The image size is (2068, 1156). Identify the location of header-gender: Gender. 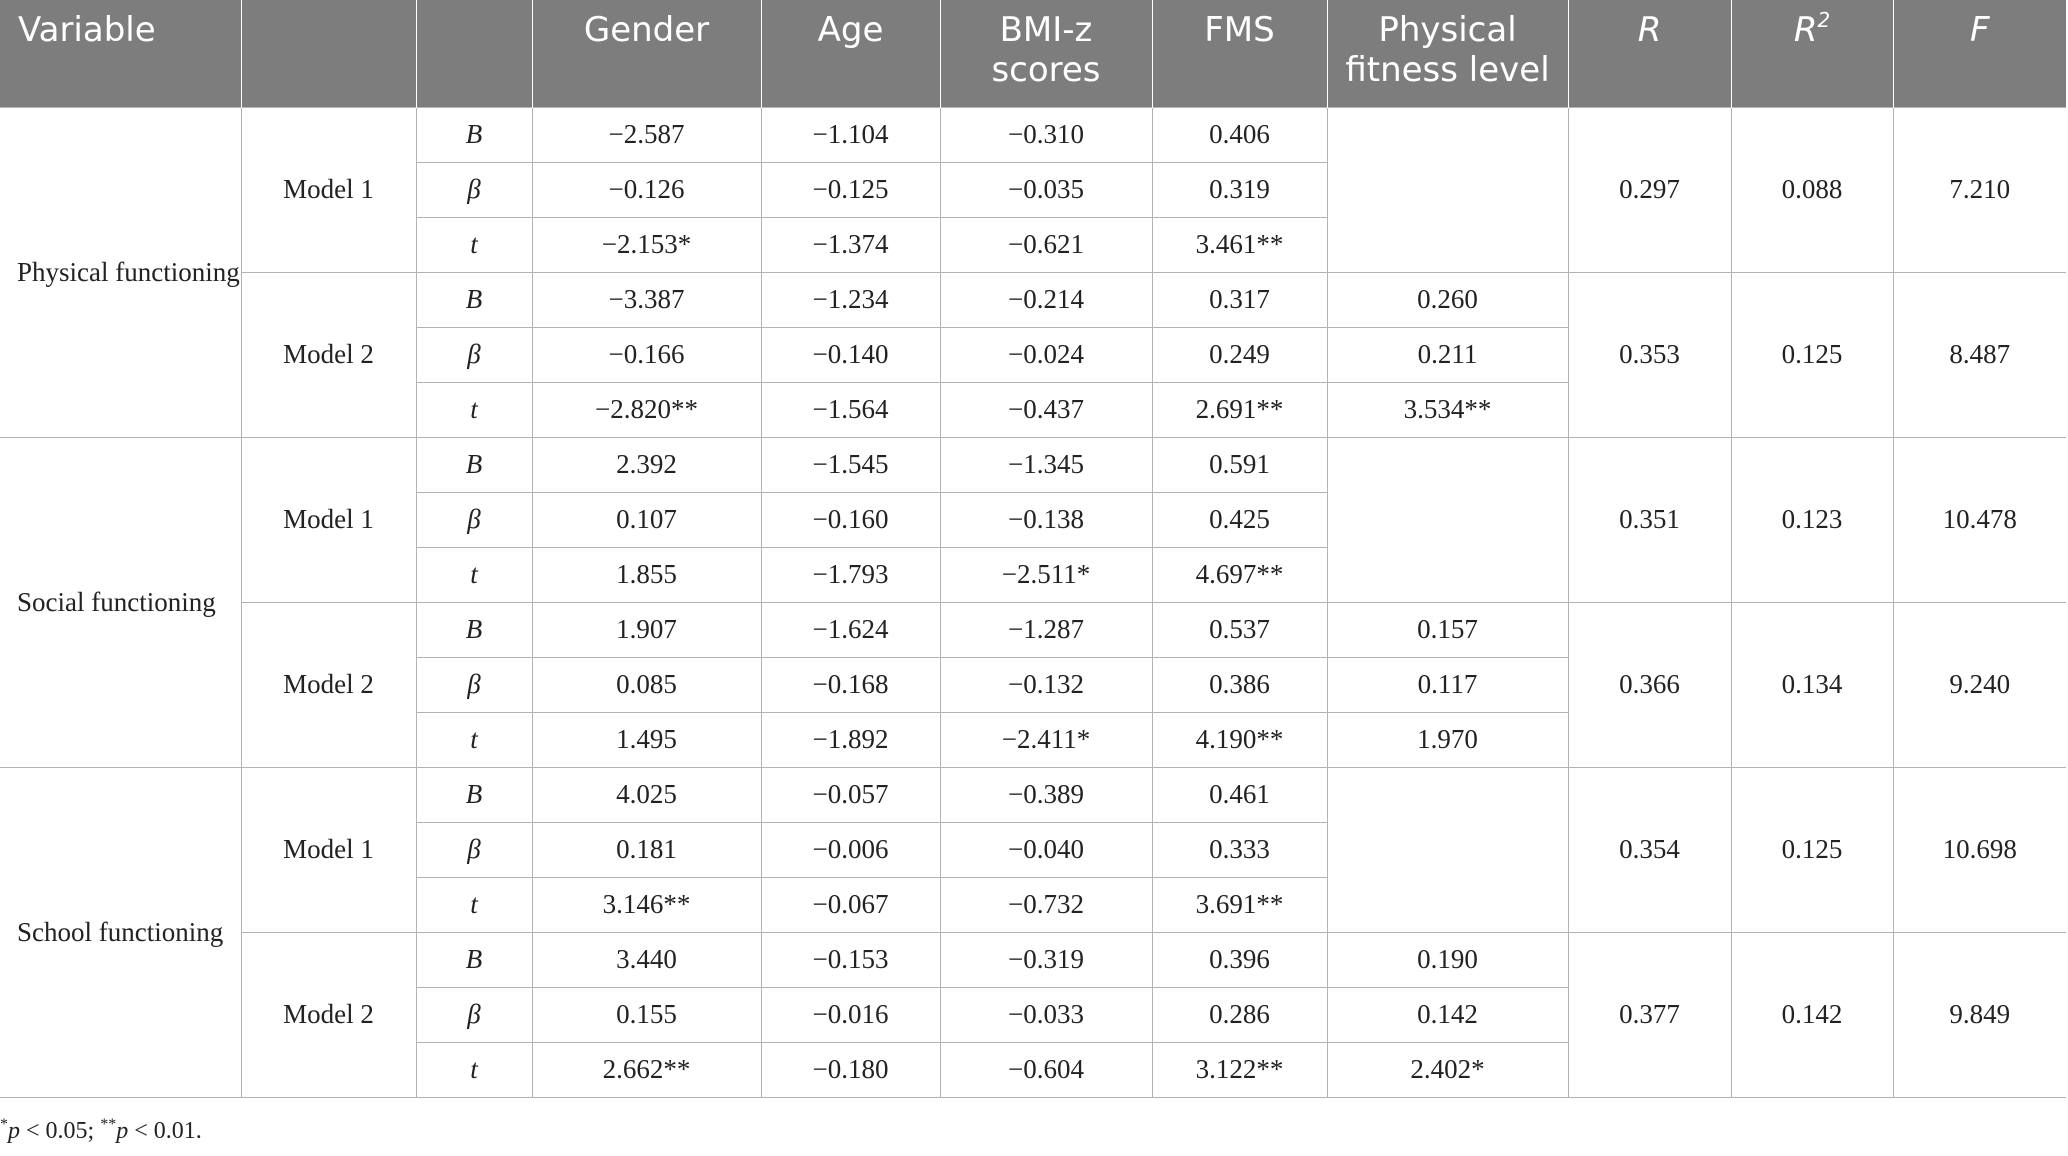
(646, 53).